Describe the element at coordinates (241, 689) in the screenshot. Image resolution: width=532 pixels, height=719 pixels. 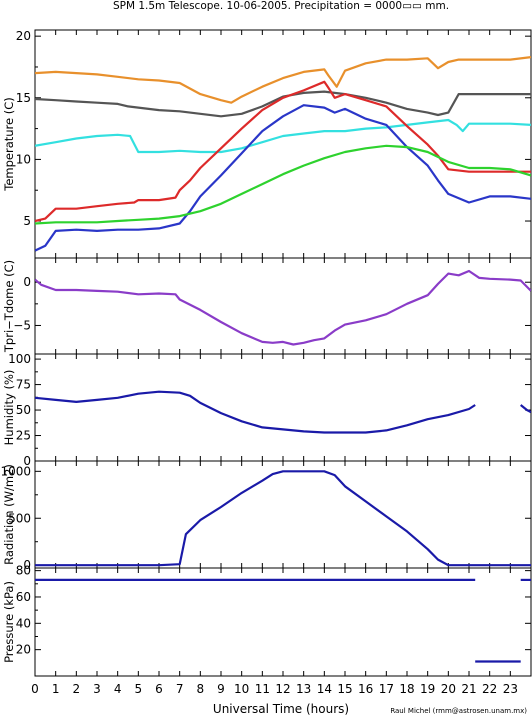
I see `x-tick-label: 10` at that location.